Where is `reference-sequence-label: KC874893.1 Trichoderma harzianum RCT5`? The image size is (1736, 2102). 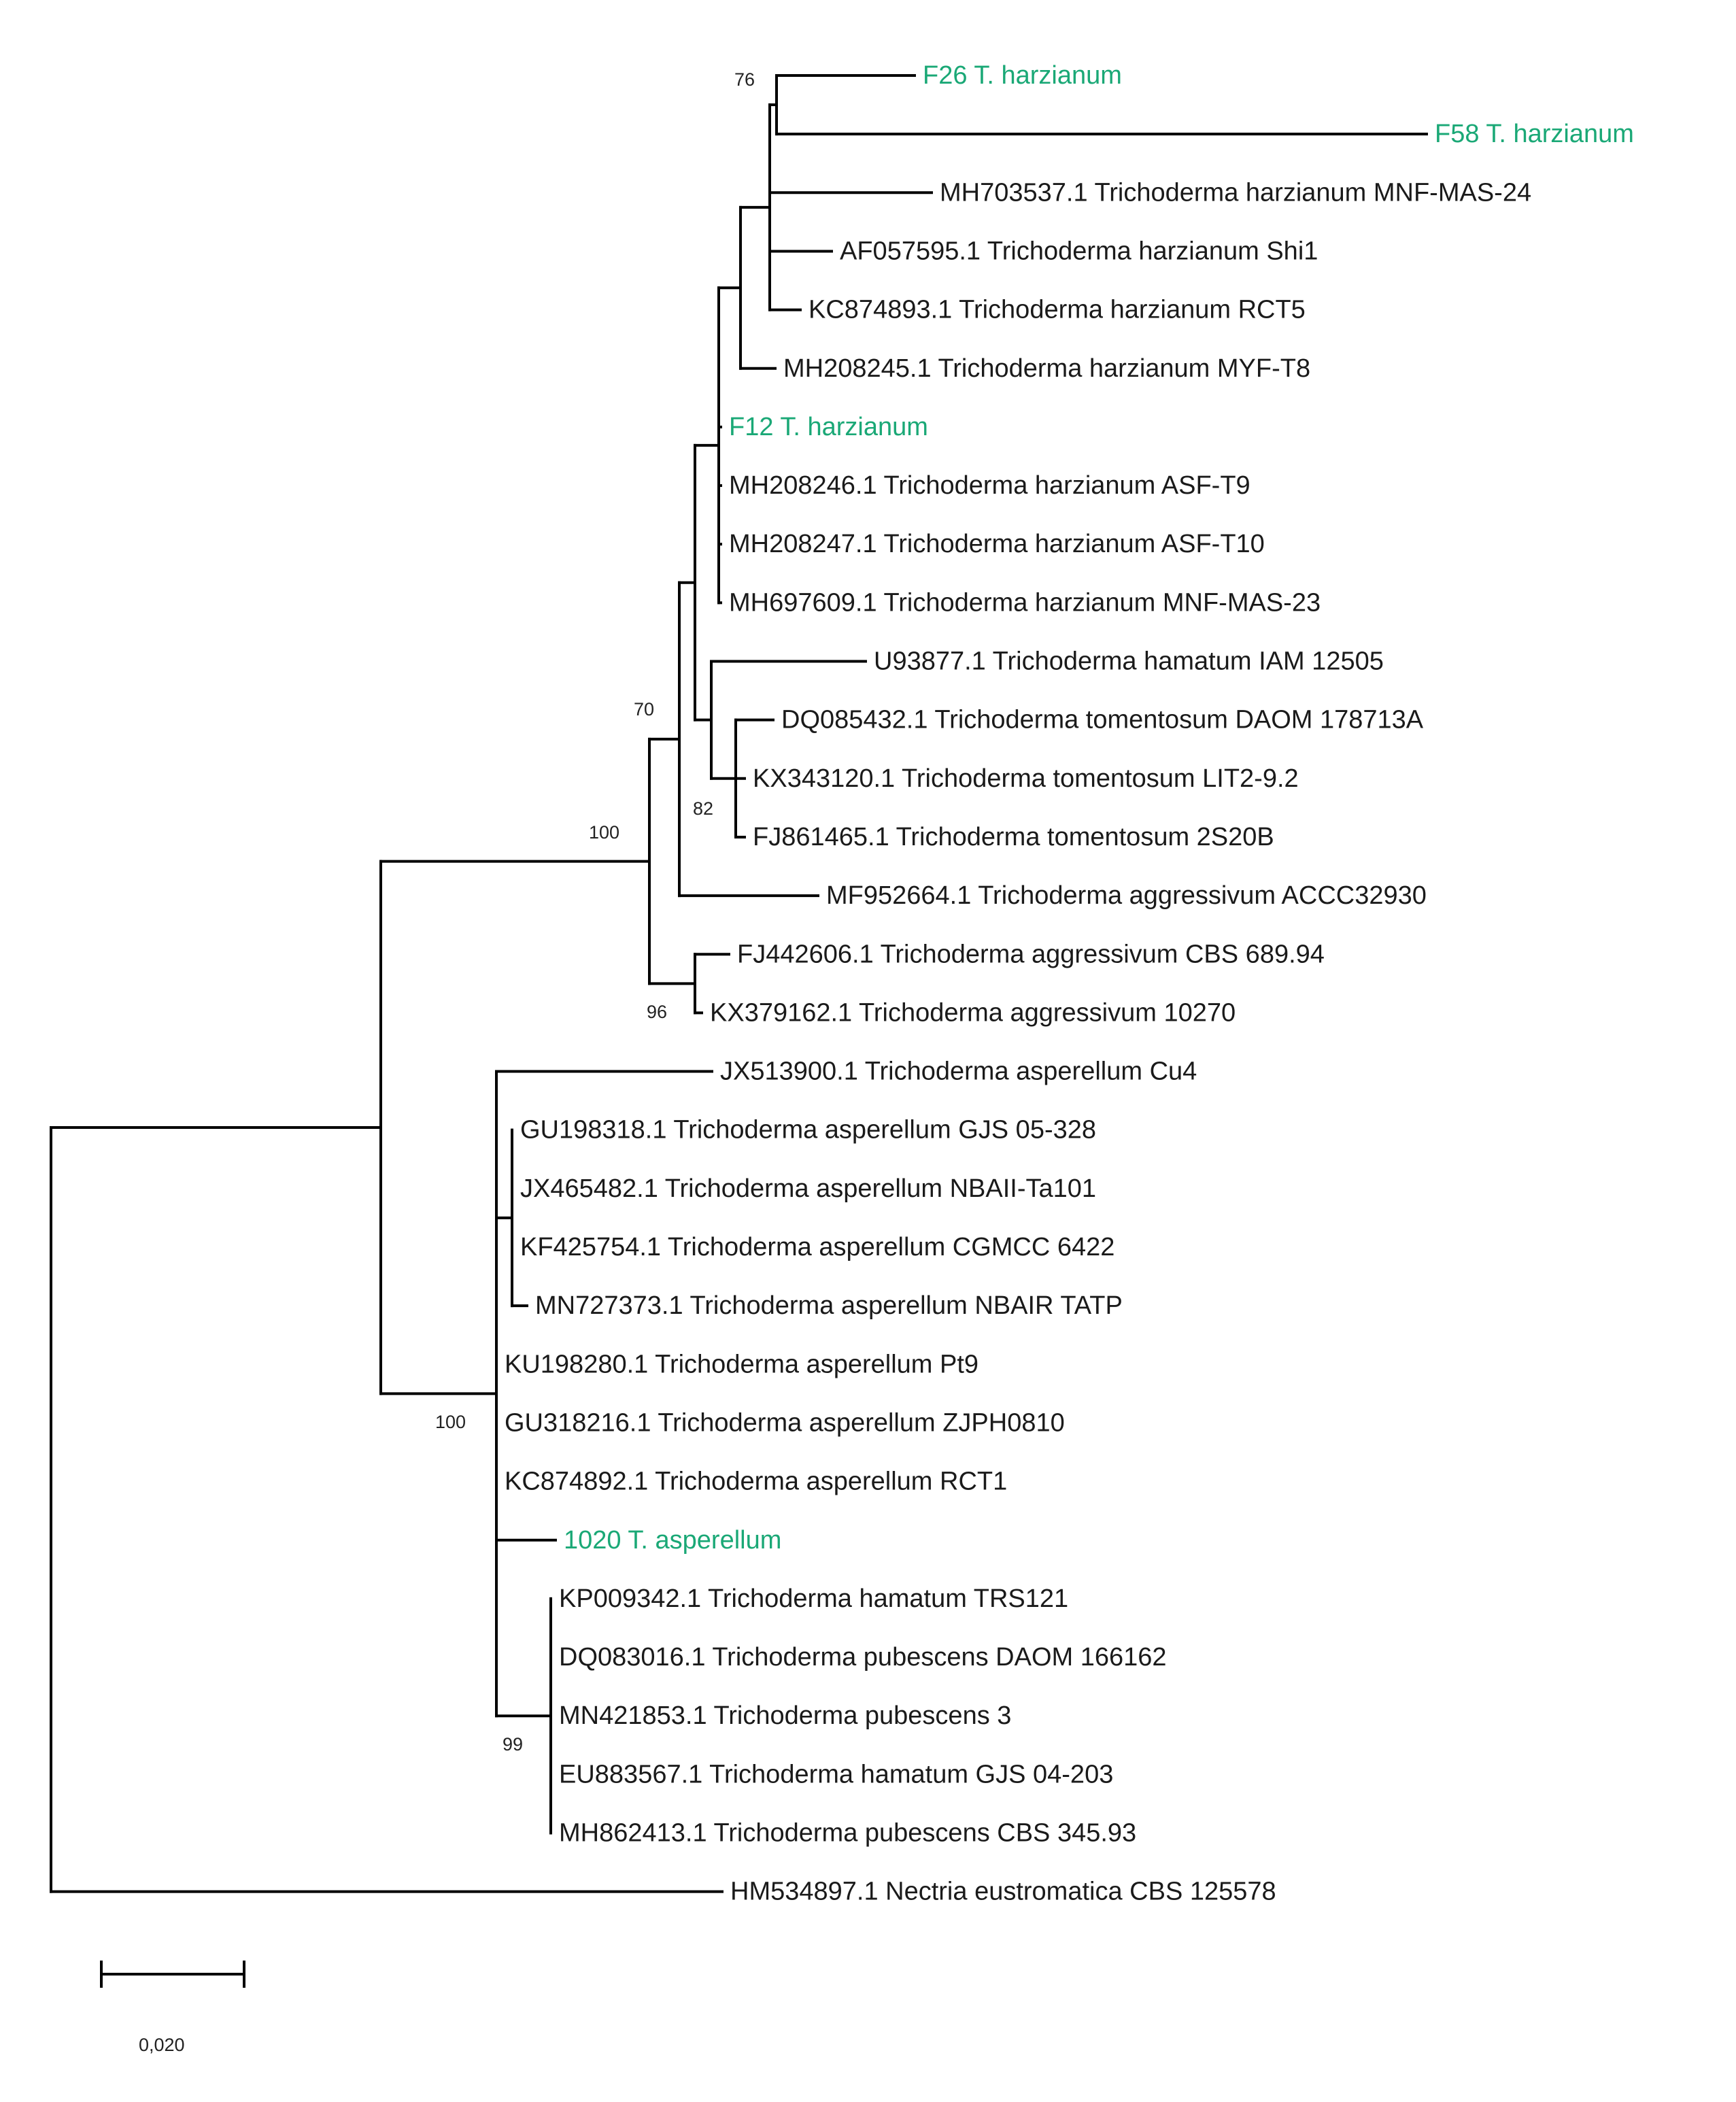
reference-sequence-label: KC874893.1 Trichoderma harzianum RCT5 is located at coordinates (1057, 310).